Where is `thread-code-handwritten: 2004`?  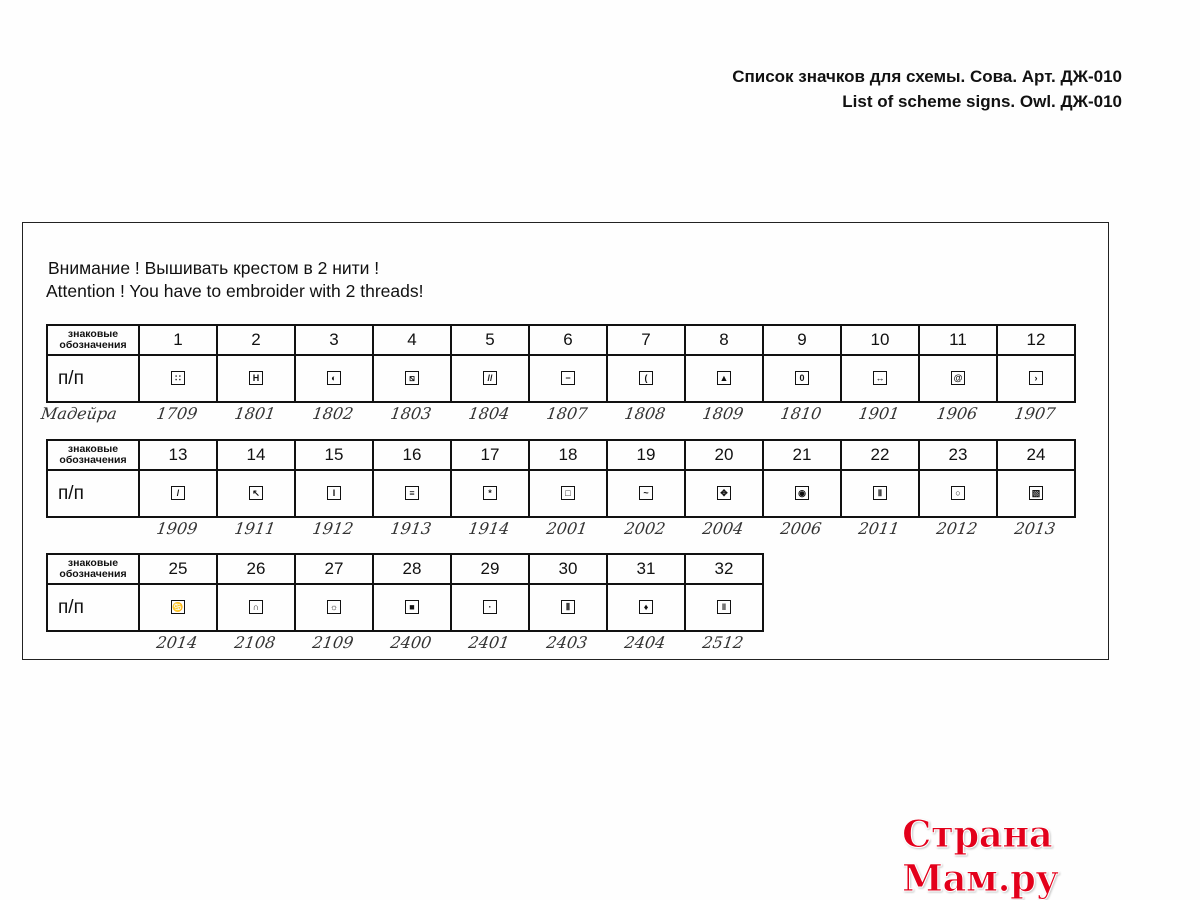
thread-code-handwritten: 2004 is located at coordinates (723, 528).